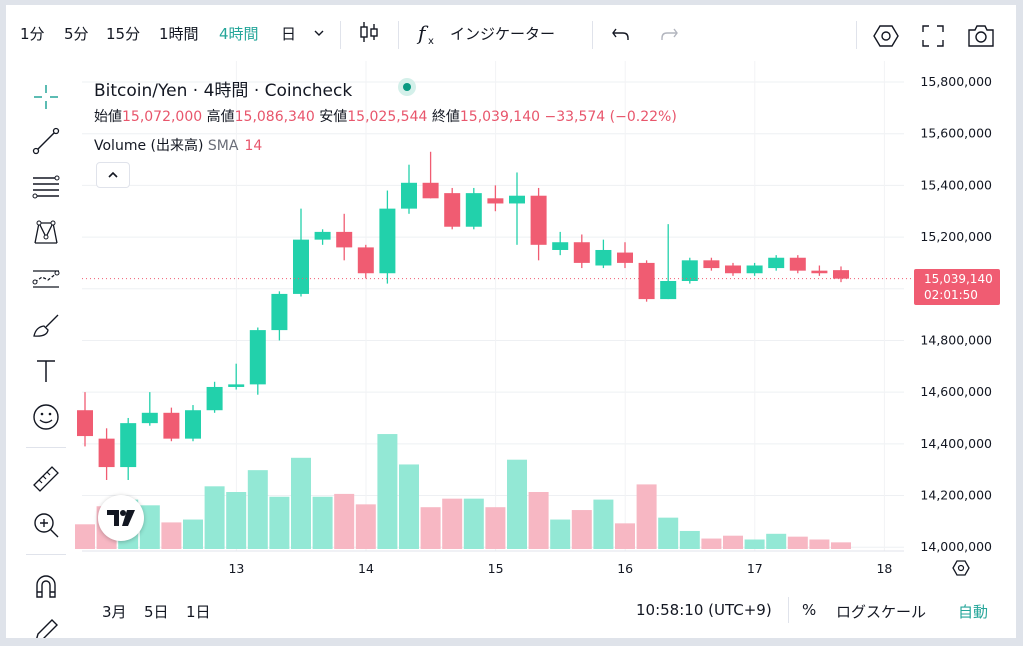 The height and width of the screenshot is (646, 1023). Describe the element at coordinates (387, 117) in the screenshot. I see `low-value: 15,025,544` at that location.